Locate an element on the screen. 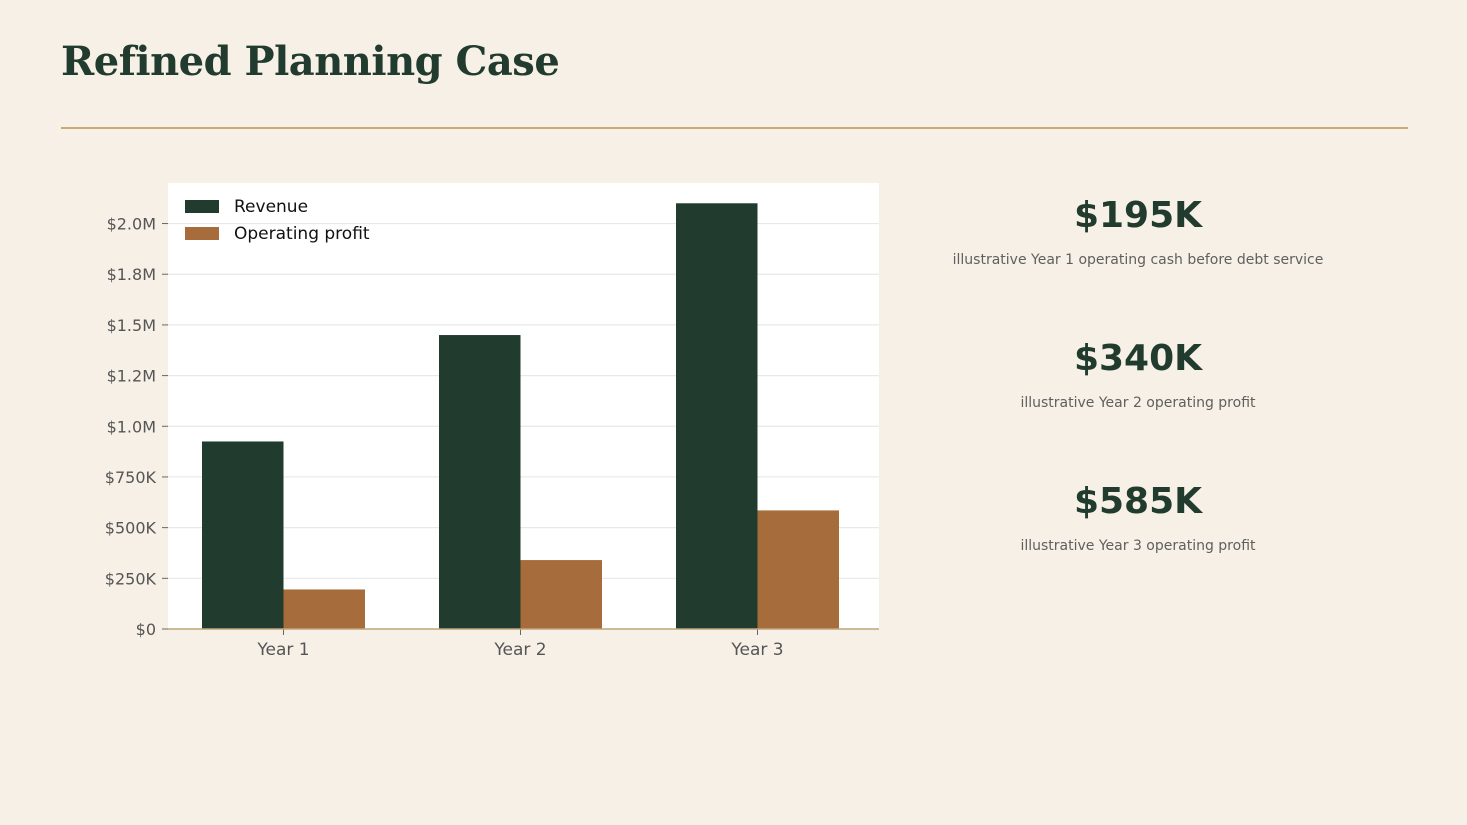 The height and width of the screenshot is (825, 1467). kpi-label: illustrative Year 3 operating profit is located at coordinates (1138, 546).